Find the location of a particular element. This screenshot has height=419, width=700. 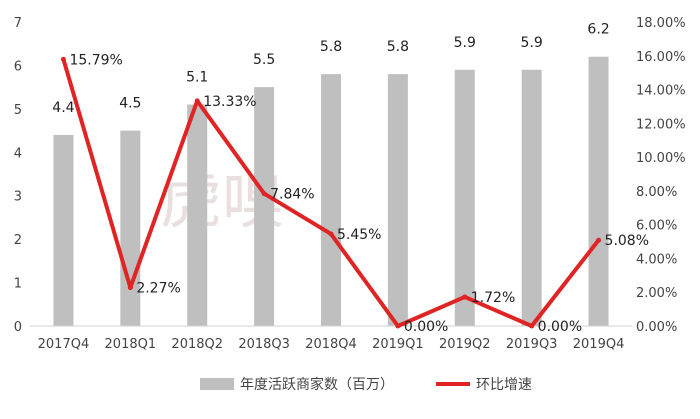

y-right-tick-label: 18.00% is located at coordinates (661, 23).